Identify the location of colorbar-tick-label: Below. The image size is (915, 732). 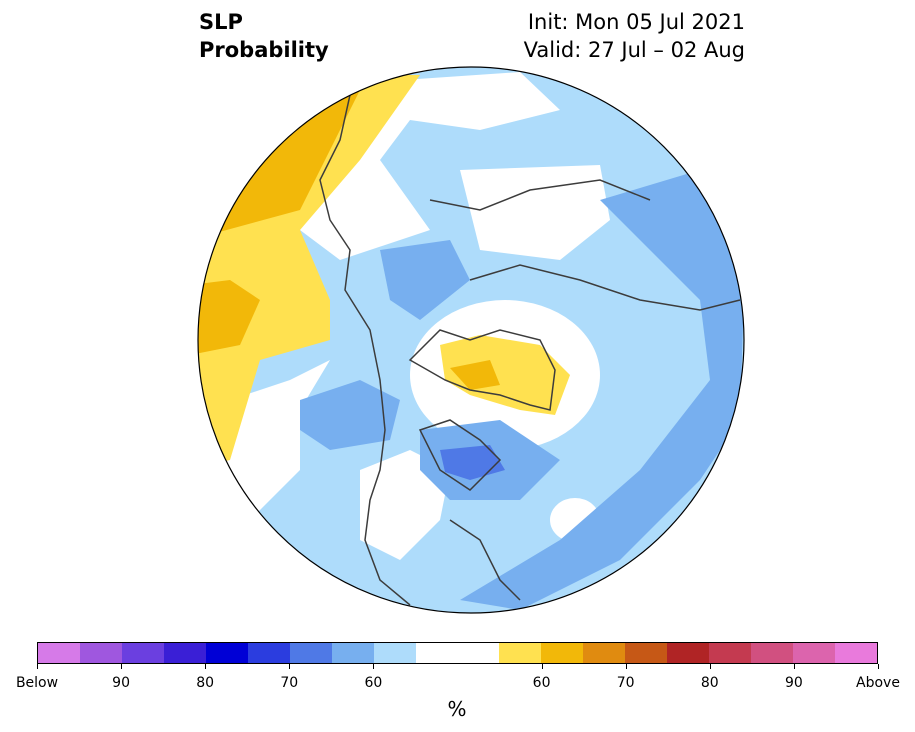
(37, 683).